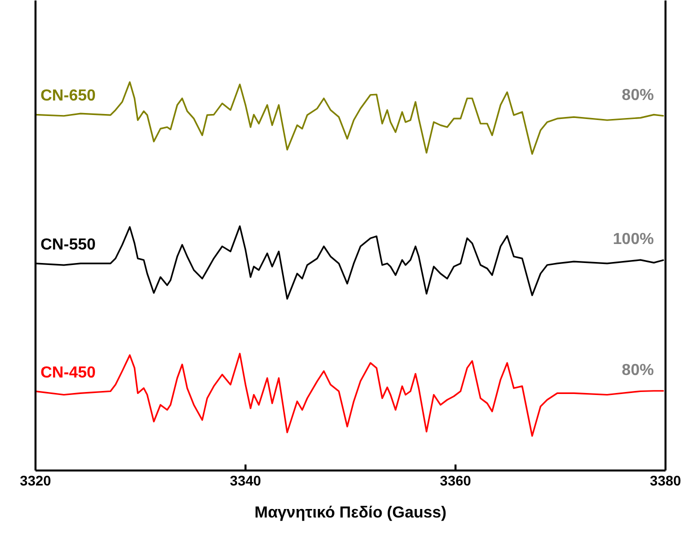  What do you see at coordinates (456, 480) in the screenshot?
I see `x-tick-label: 3360` at bounding box center [456, 480].